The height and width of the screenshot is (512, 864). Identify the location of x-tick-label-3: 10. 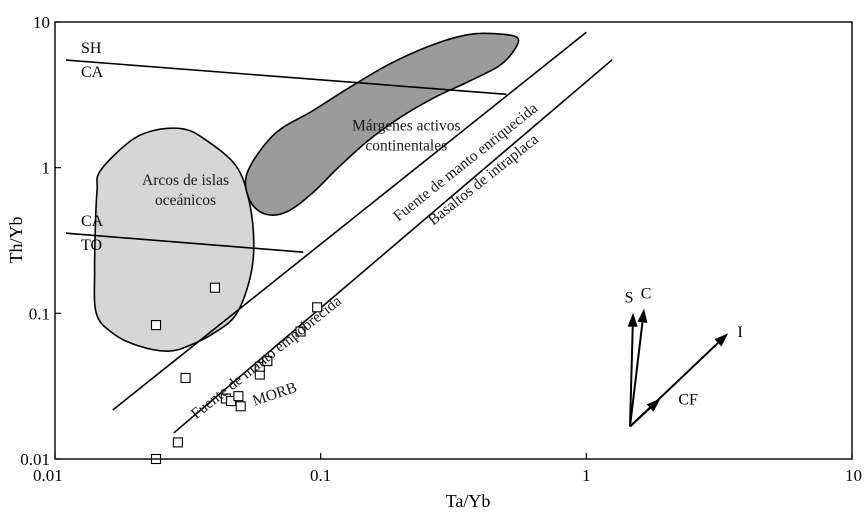
(853, 475).